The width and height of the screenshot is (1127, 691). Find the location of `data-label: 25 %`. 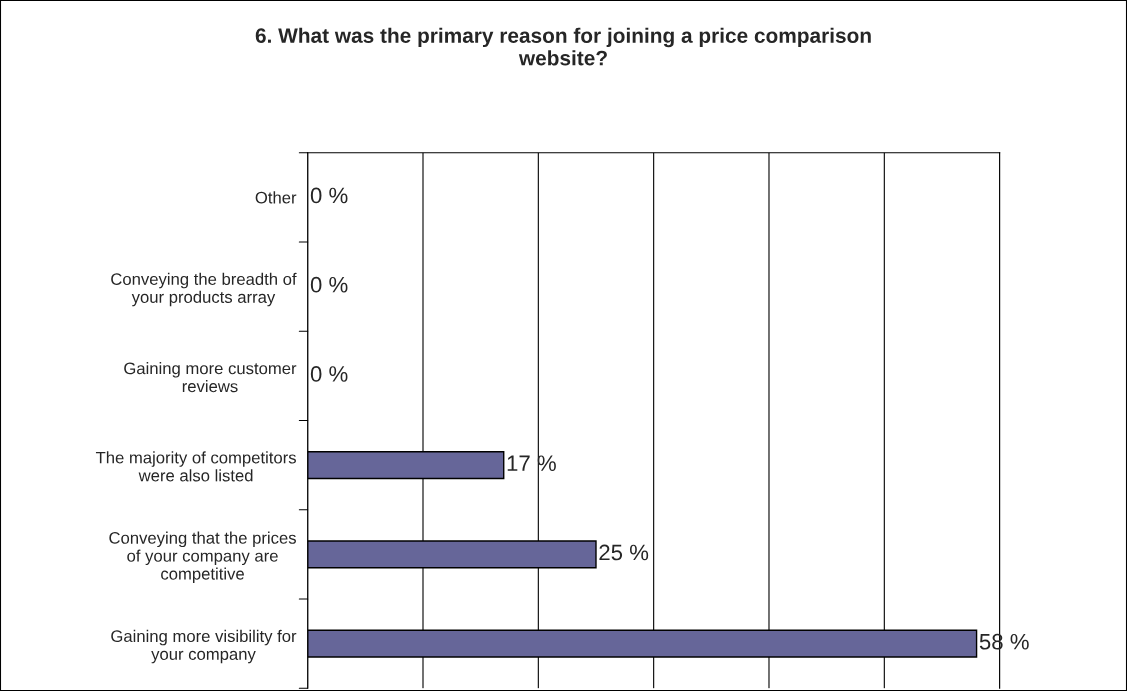

data-label: 25 % is located at coordinates (624, 552).